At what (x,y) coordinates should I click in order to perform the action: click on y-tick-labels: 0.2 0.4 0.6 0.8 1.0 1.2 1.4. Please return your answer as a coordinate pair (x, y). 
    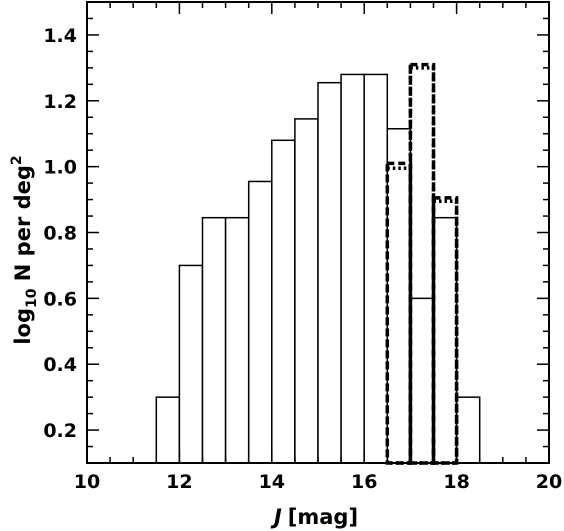
    Looking at the image, I should click on (60, 233).